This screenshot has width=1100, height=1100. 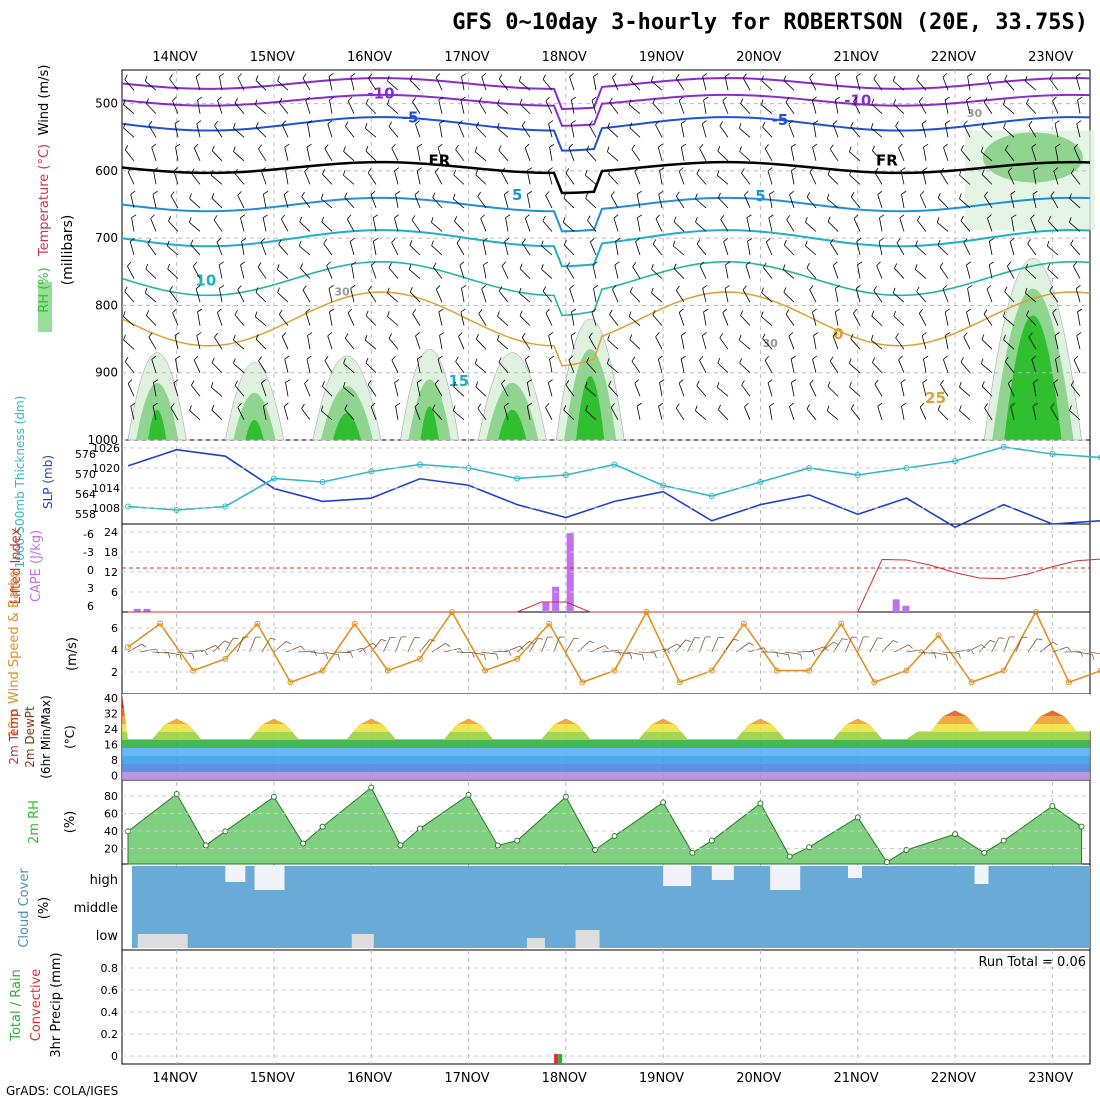 What do you see at coordinates (70, 737) in the screenshot?
I see `temp2m-unit-label: (°C)` at bounding box center [70, 737].